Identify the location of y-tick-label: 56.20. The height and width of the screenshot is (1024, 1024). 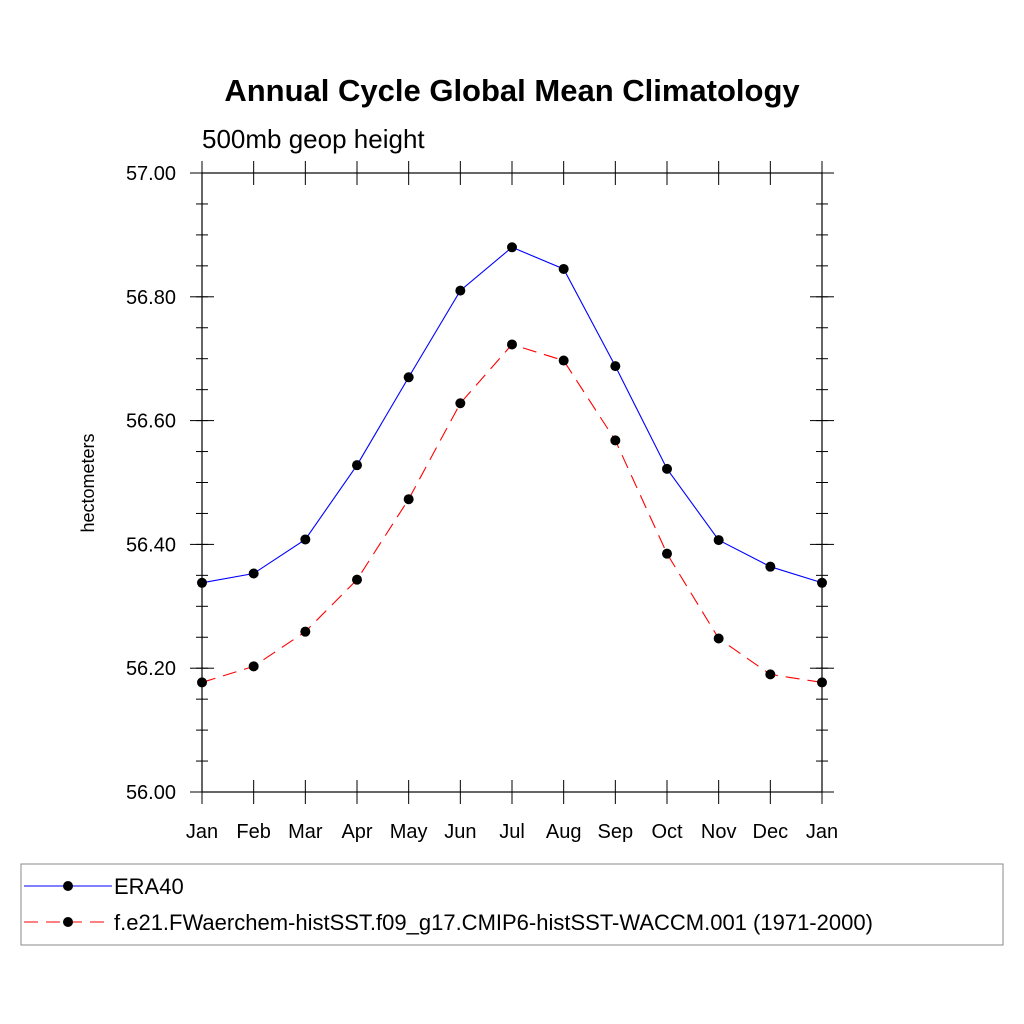
(151, 669).